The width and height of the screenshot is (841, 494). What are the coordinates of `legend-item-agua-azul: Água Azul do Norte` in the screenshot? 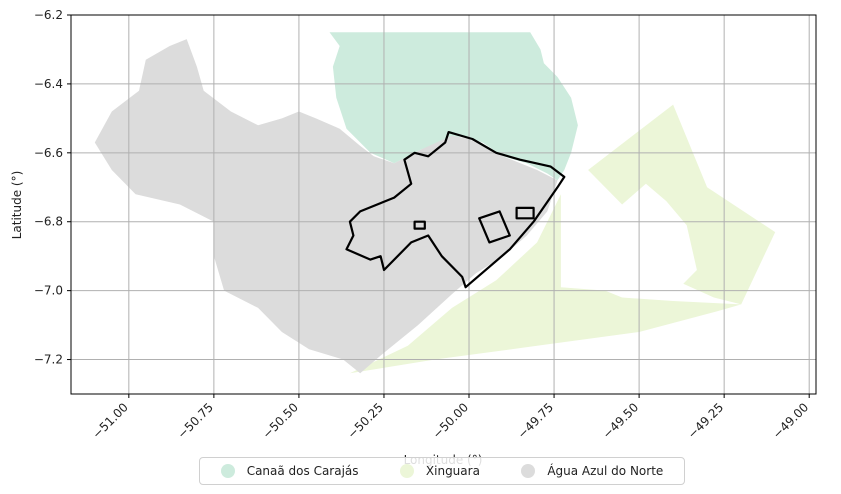 It's located at (592, 471).